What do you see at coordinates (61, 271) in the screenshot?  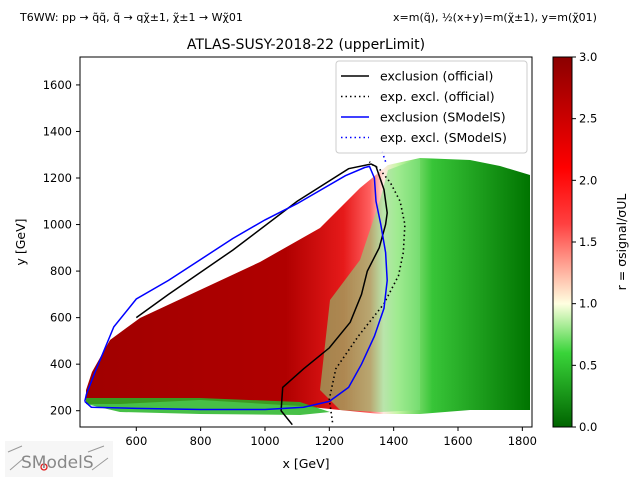 I see `y-tick-label: 800` at bounding box center [61, 271].